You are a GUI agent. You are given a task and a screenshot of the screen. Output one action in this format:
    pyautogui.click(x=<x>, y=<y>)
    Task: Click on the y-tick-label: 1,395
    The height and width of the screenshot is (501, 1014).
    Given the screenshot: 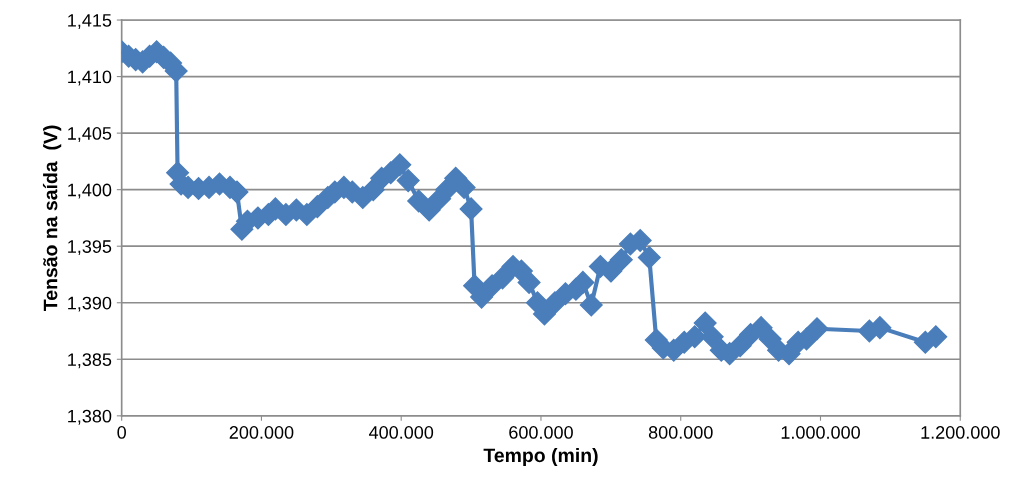 What is the action you would take?
    pyautogui.click(x=90, y=248)
    